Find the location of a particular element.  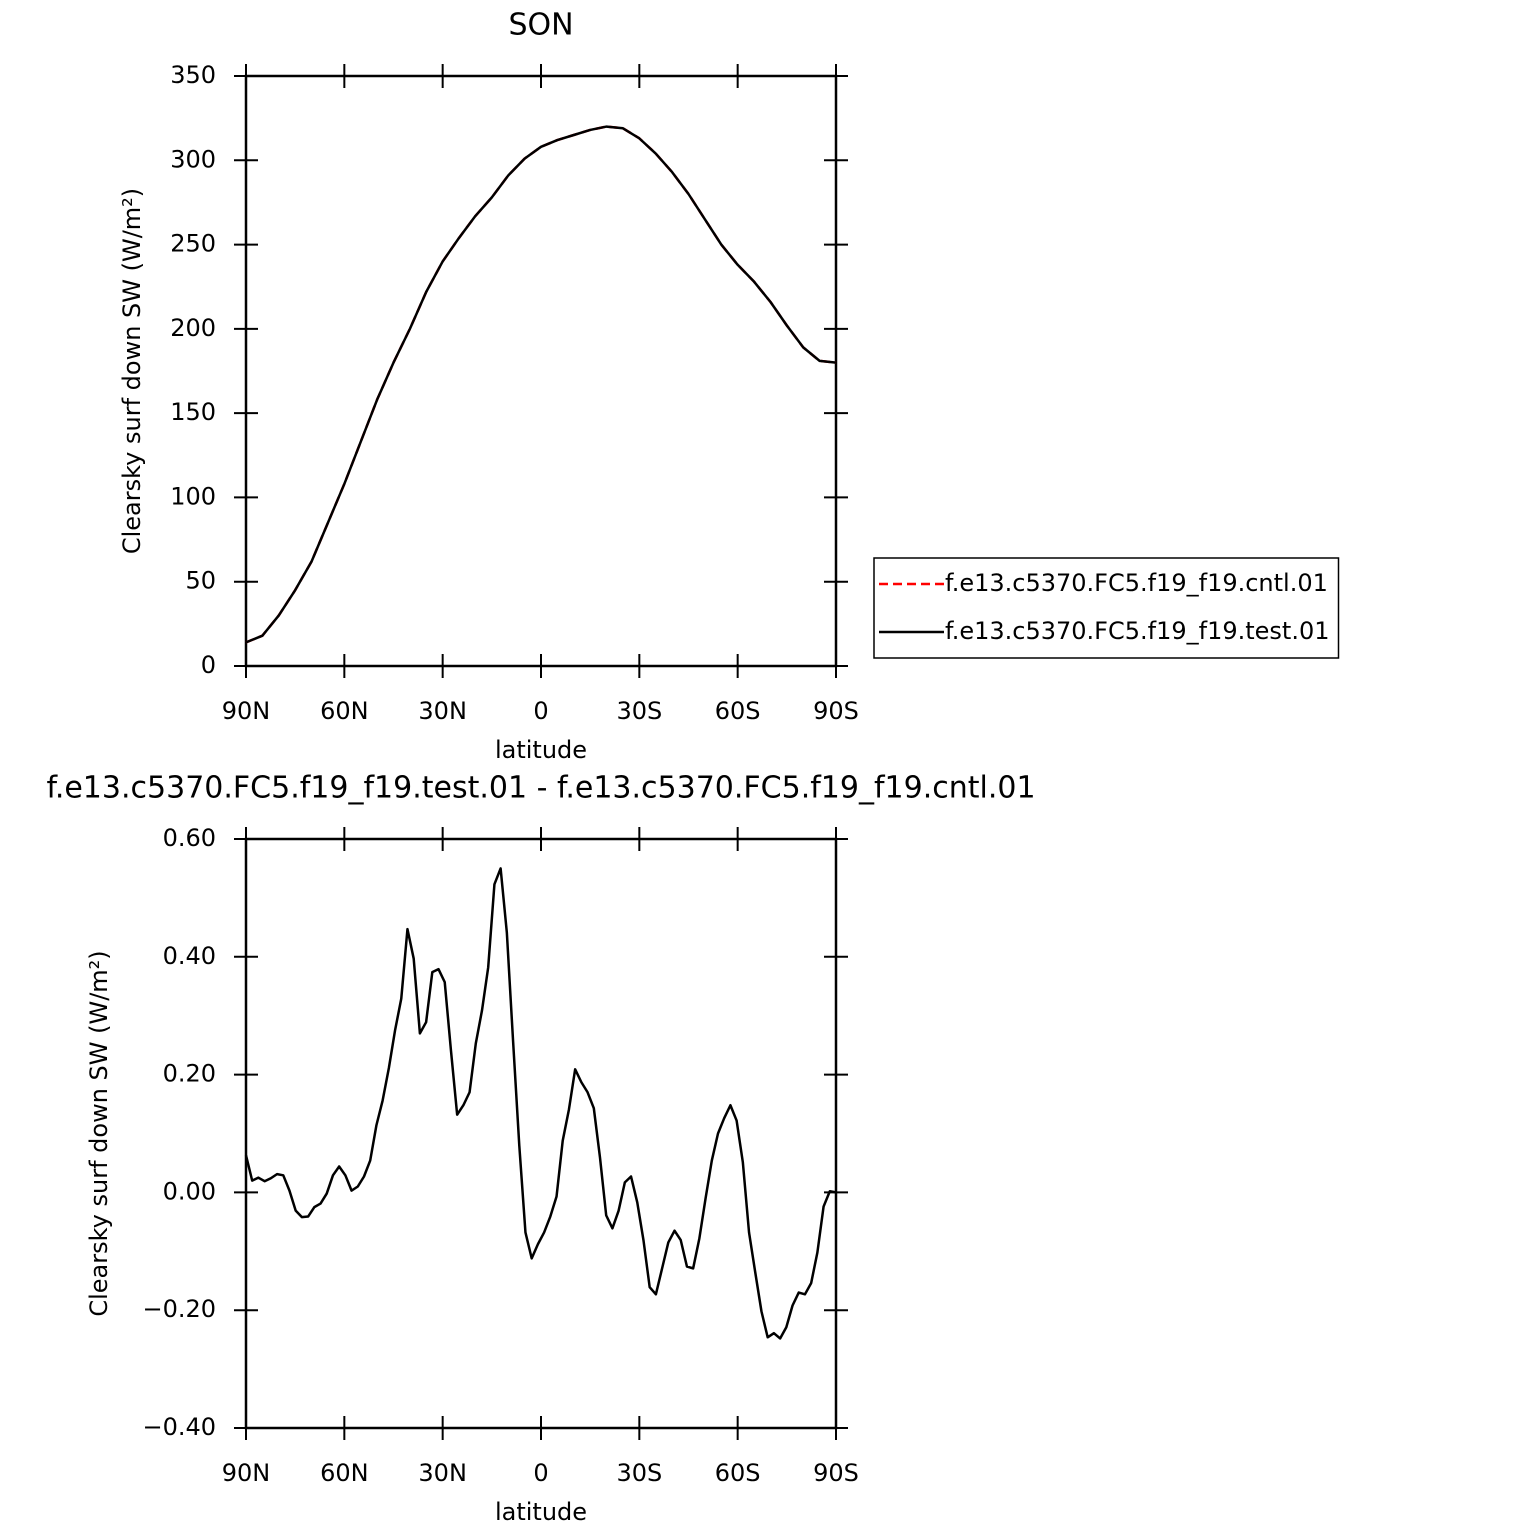

y-tick-label: 150 is located at coordinates (193, 412).